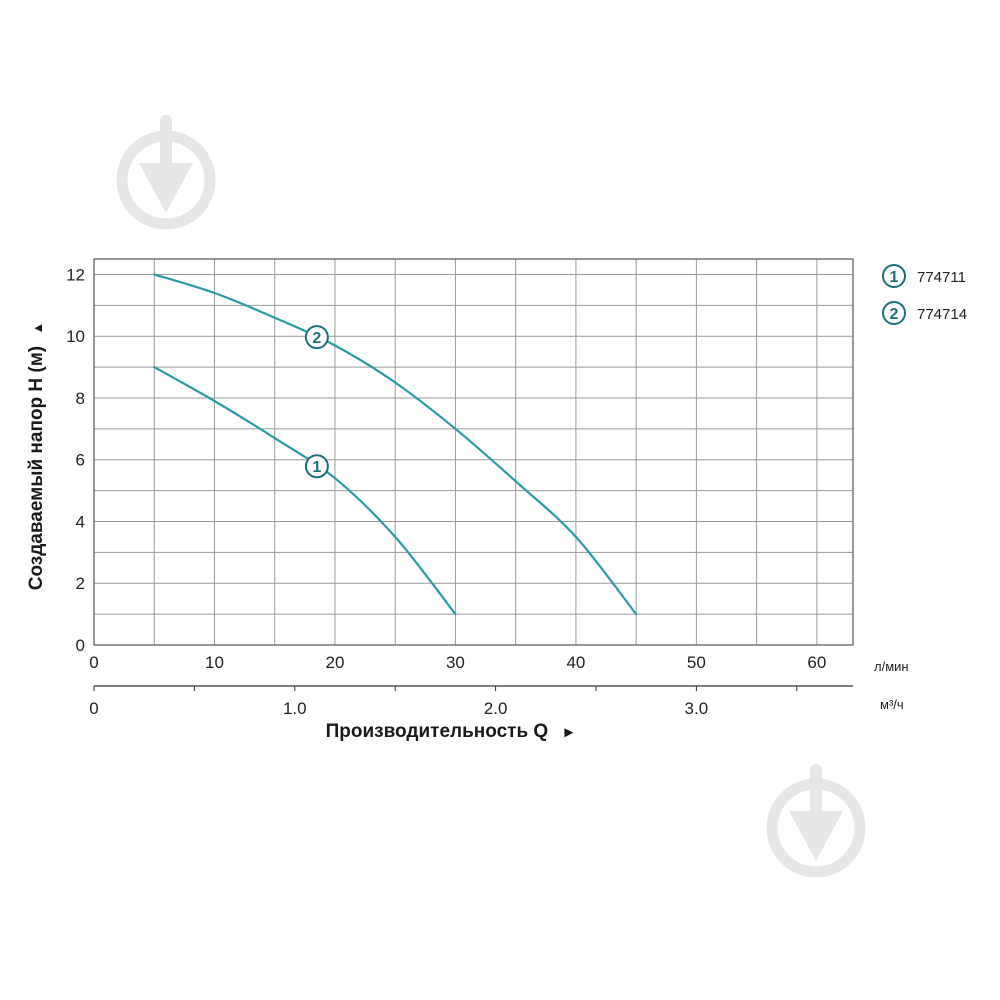  I want to click on y-tick-label: 8, so click(80, 398).